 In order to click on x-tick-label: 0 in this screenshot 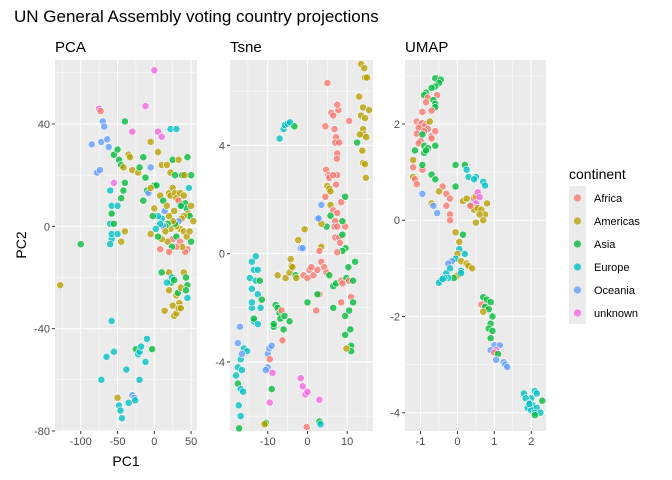, I will do `click(307, 442)`.